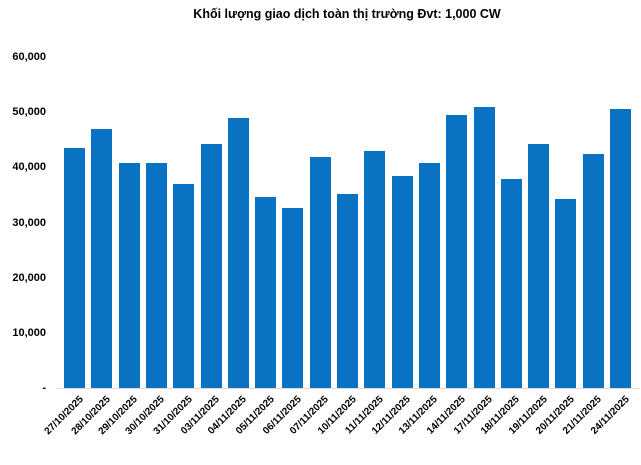  Describe the element at coordinates (29, 57) in the screenshot. I see `y-tick-label: 60,000` at that location.